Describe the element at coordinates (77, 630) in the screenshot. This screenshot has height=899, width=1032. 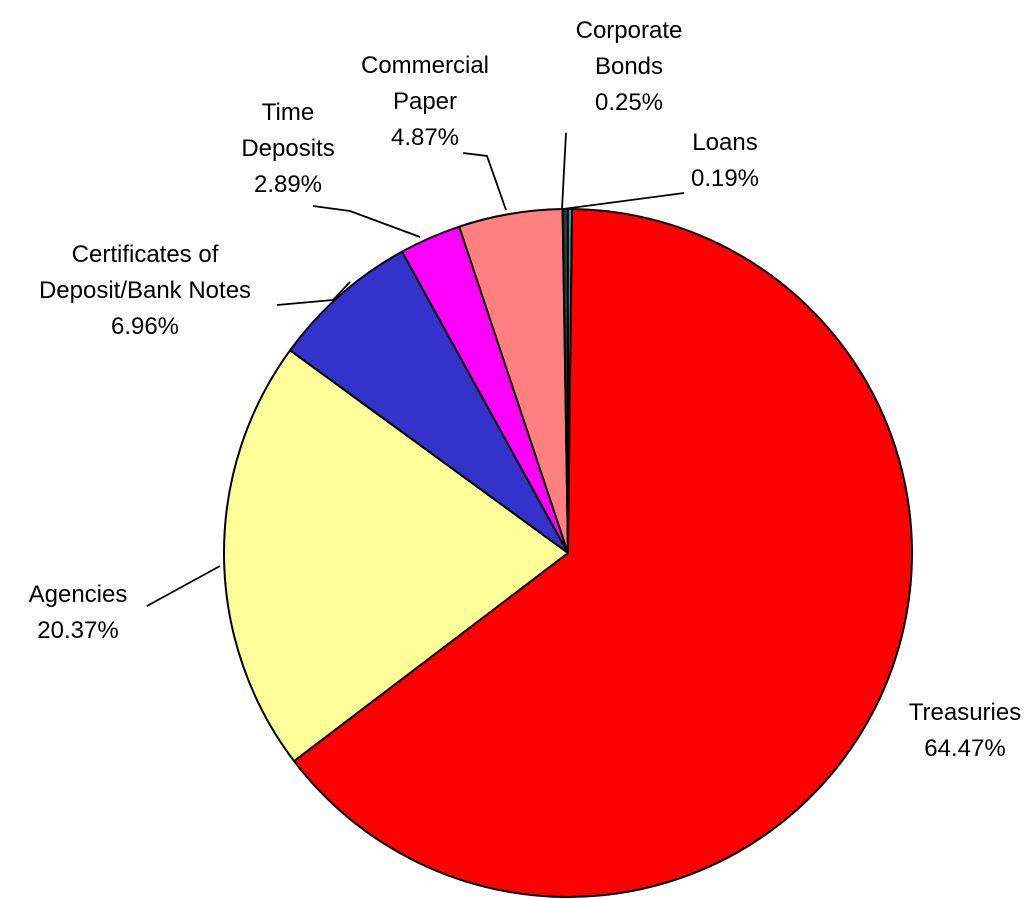
I see `slice-value-label: 20.37%` at that location.